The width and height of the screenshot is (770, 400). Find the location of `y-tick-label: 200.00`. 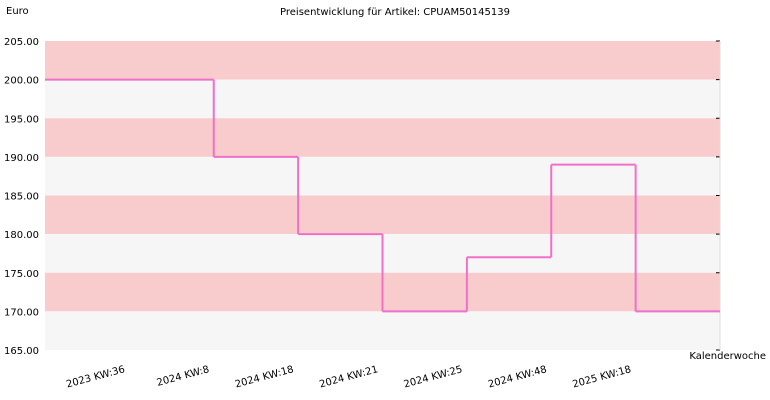

y-tick-label: 200.00 is located at coordinates (21, 81).